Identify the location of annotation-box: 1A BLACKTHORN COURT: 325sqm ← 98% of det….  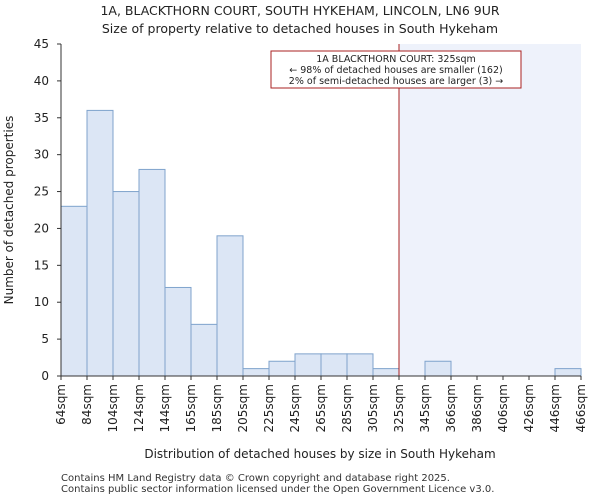
(396, 69).